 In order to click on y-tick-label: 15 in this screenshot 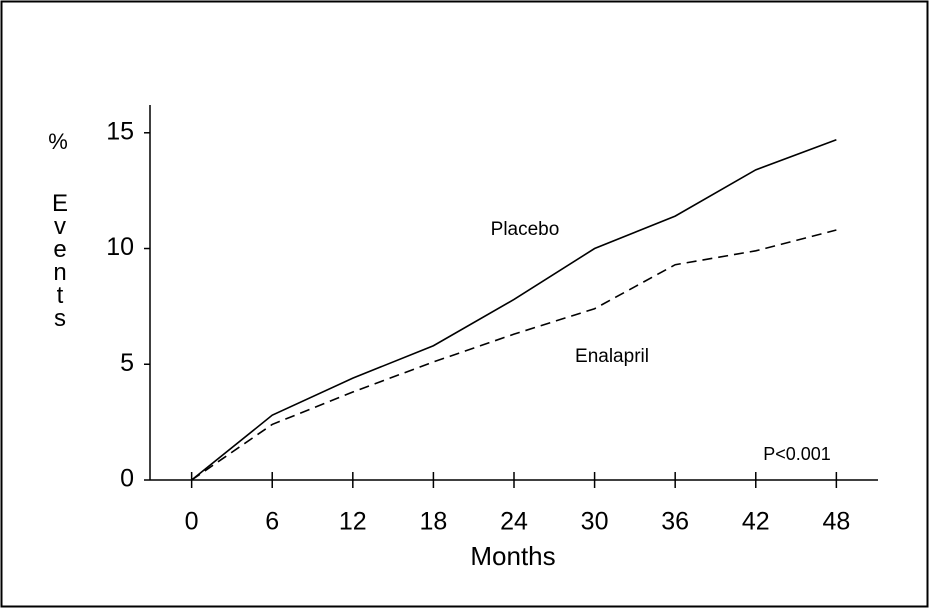, I will do `click(120, 131)`.